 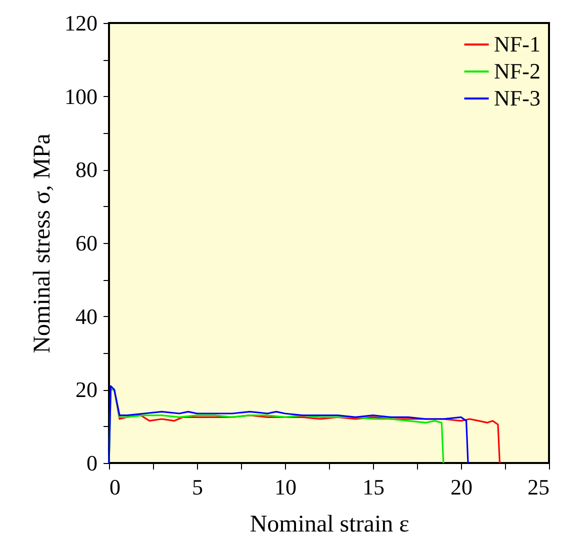 I want to click on y-axis-title: Nominal stress σ, MPa, so click(x=43, y=243).